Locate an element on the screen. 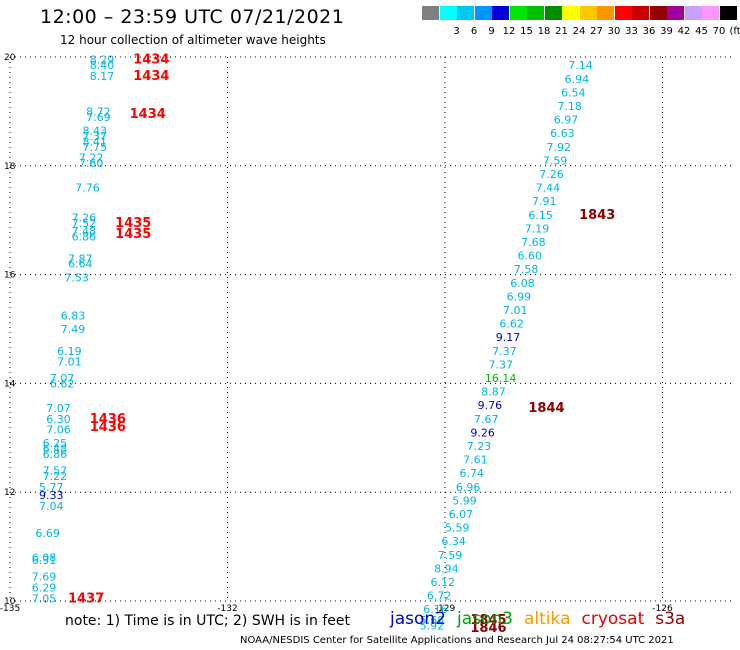 The height and width of the screenshot is (650, 740). wave-height-value: 6.96 is located at coordinates (468, 487).